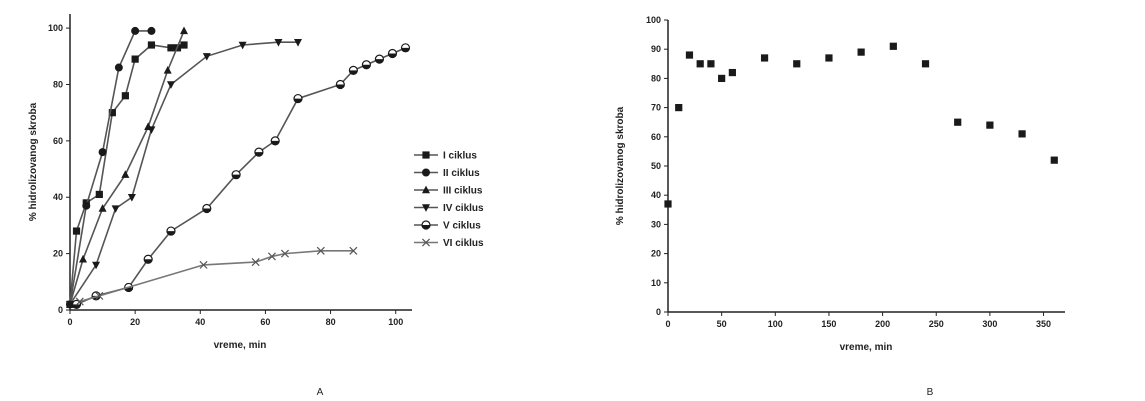 The width and height of the screenshot is (1145, 401). Describe the element at coordinates (656, 78) in the screenshot. I see `panel-b-y-tick-label: 80` at that location.